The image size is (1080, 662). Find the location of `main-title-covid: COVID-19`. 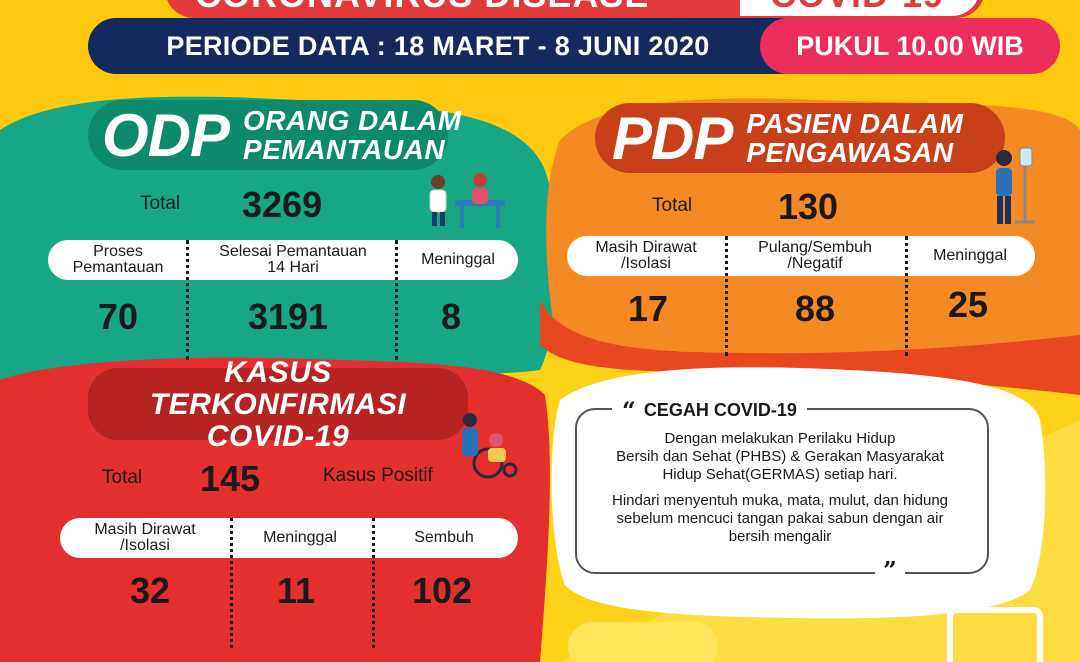

main-title-covid: COVID-19 is located at coordinates (857, 8).